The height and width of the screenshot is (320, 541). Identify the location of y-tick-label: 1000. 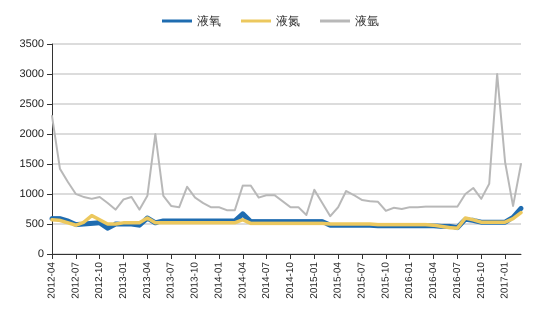
(32, 194).